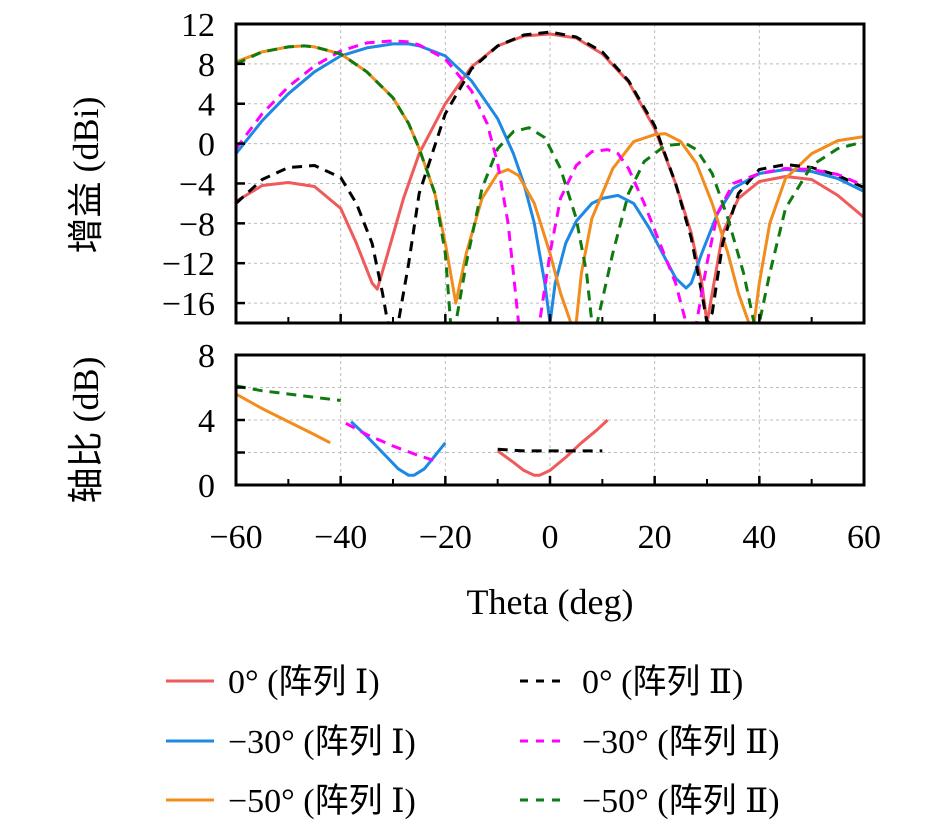 The width and height of the screenshot is (945, 828). I want to click on legend-item: −50° (阵列 Ⅱ), so click(650, 801).